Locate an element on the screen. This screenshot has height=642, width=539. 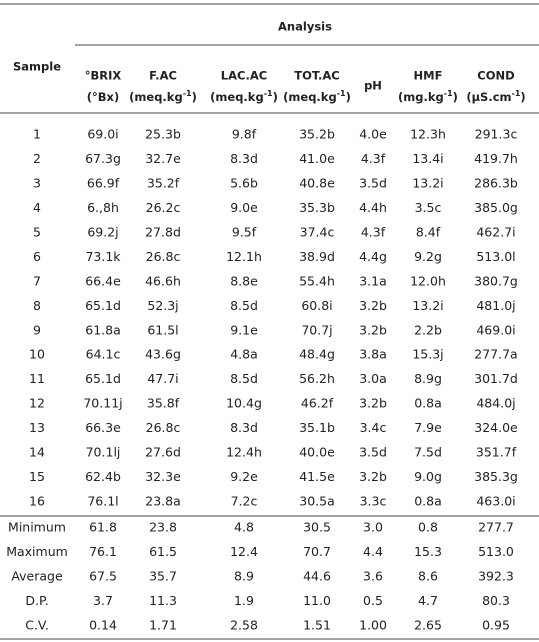
row-label: 10 is located at coordinates (37, 354).